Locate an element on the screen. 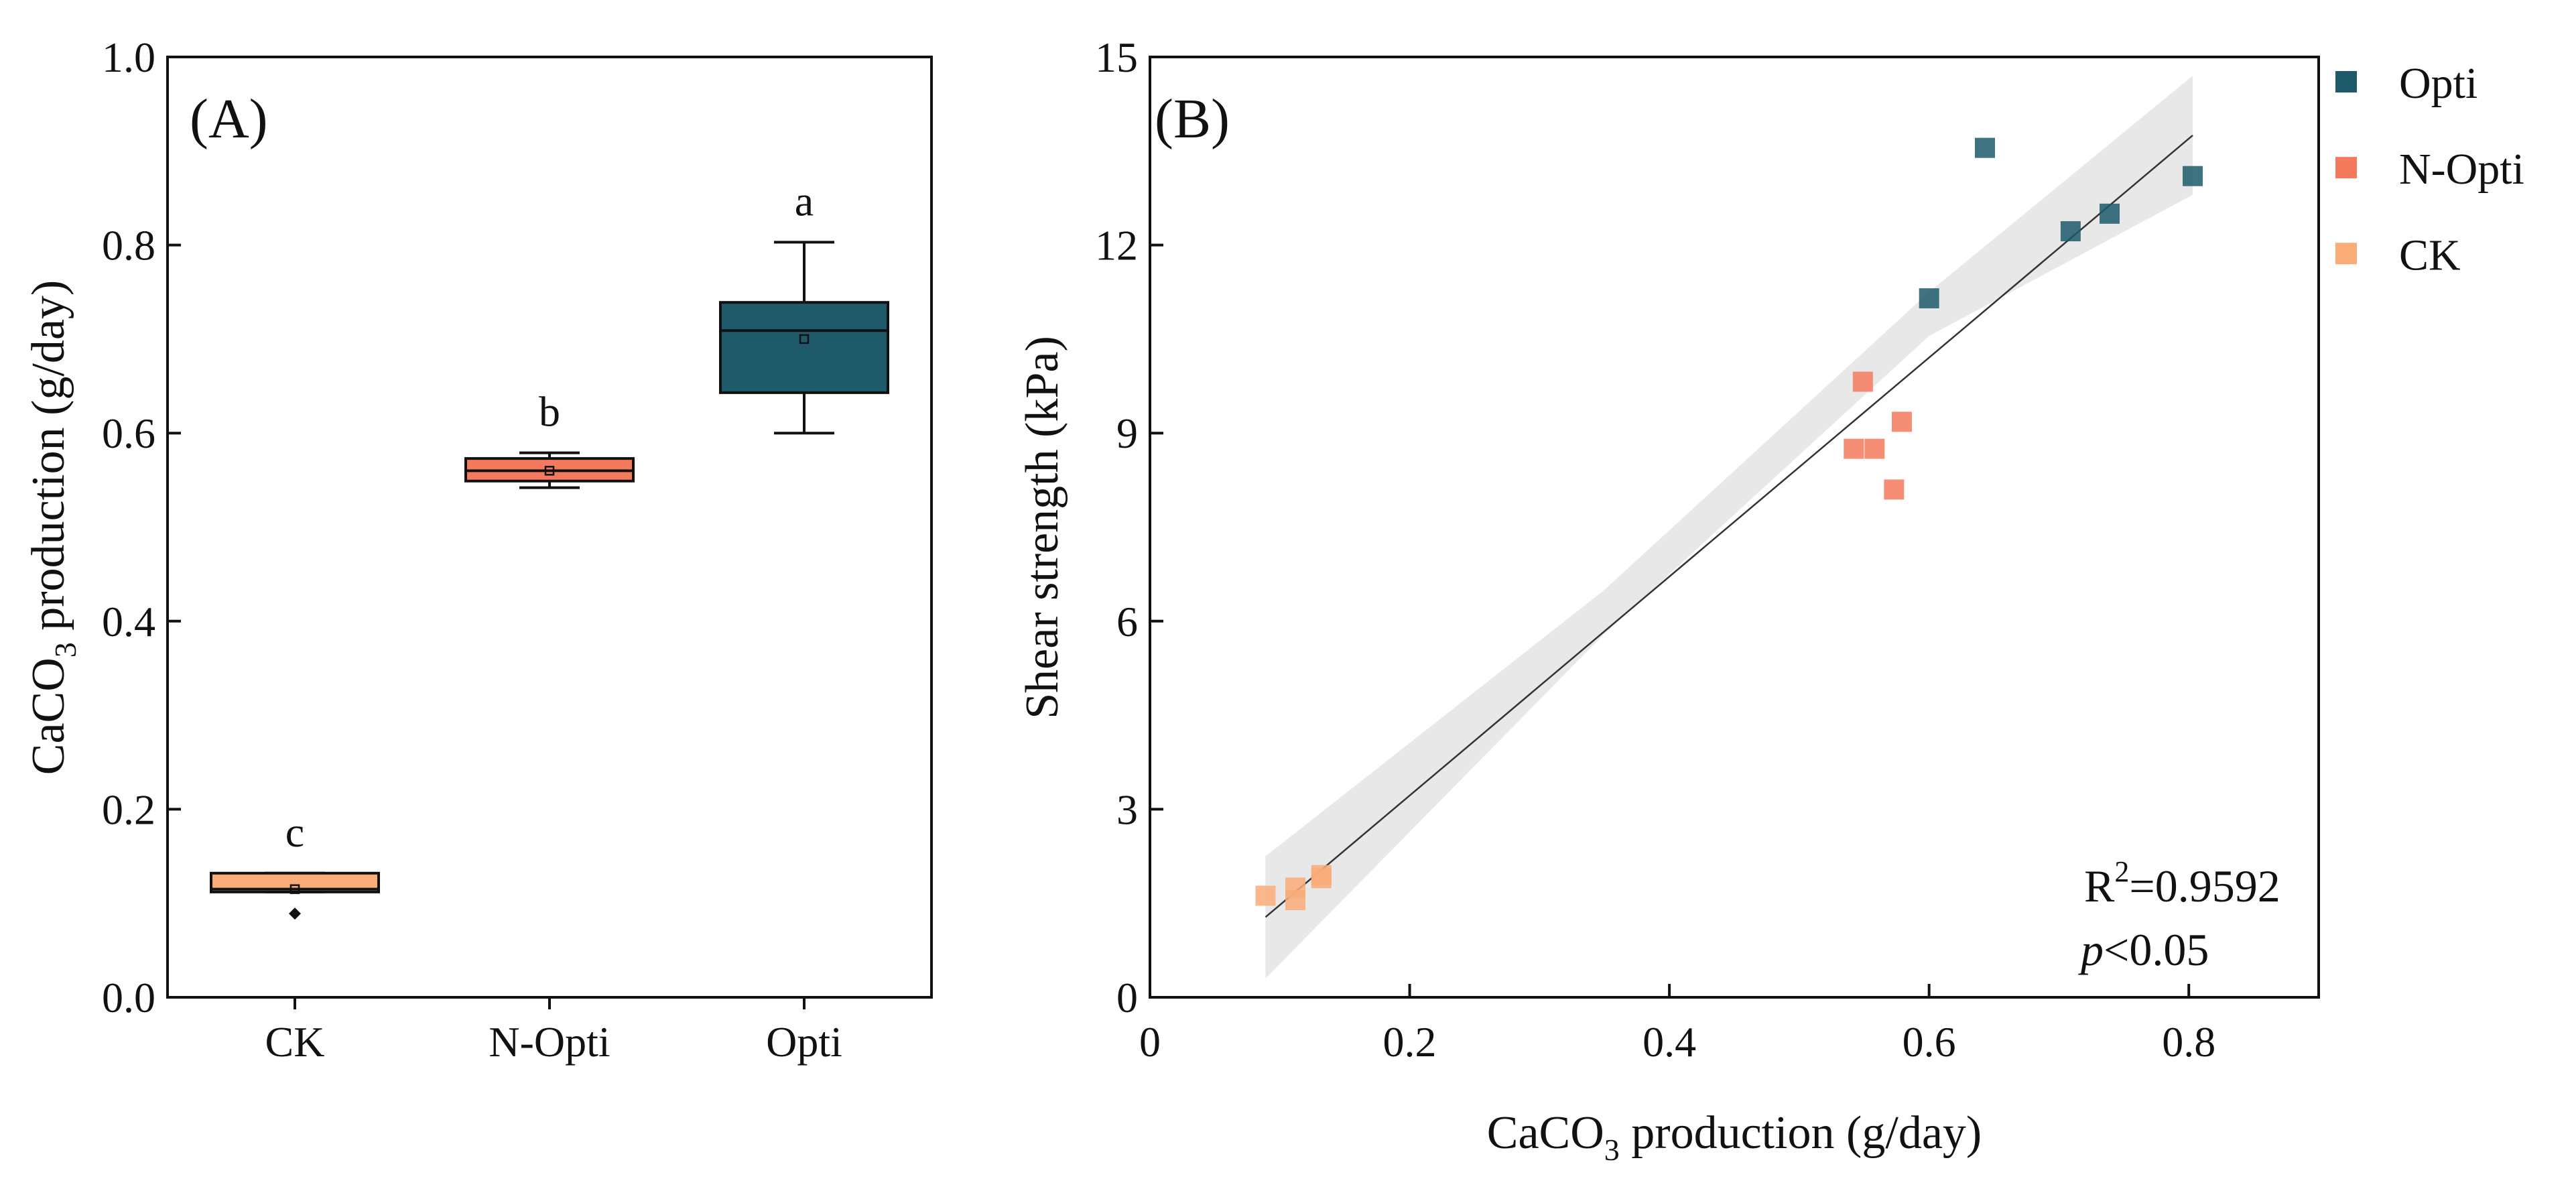 This screenshot has height=1193, width=2576. x-tick-label: 0 is located at coordinates (1150, 1042).